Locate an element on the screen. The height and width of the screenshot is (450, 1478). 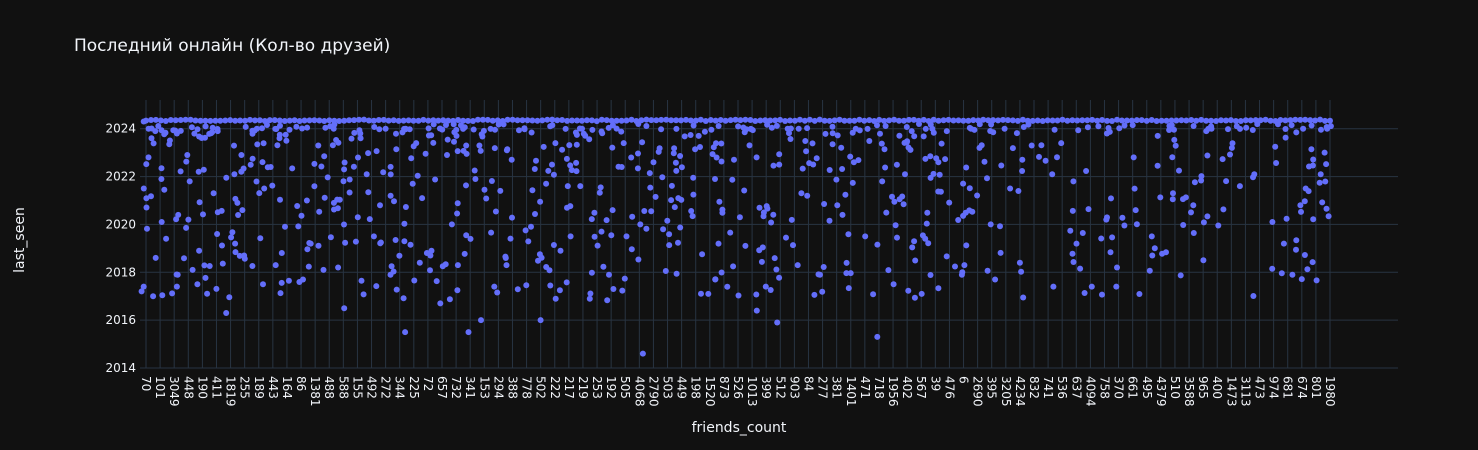
x-tick-label: 411 is located at coordinates (216, 387).